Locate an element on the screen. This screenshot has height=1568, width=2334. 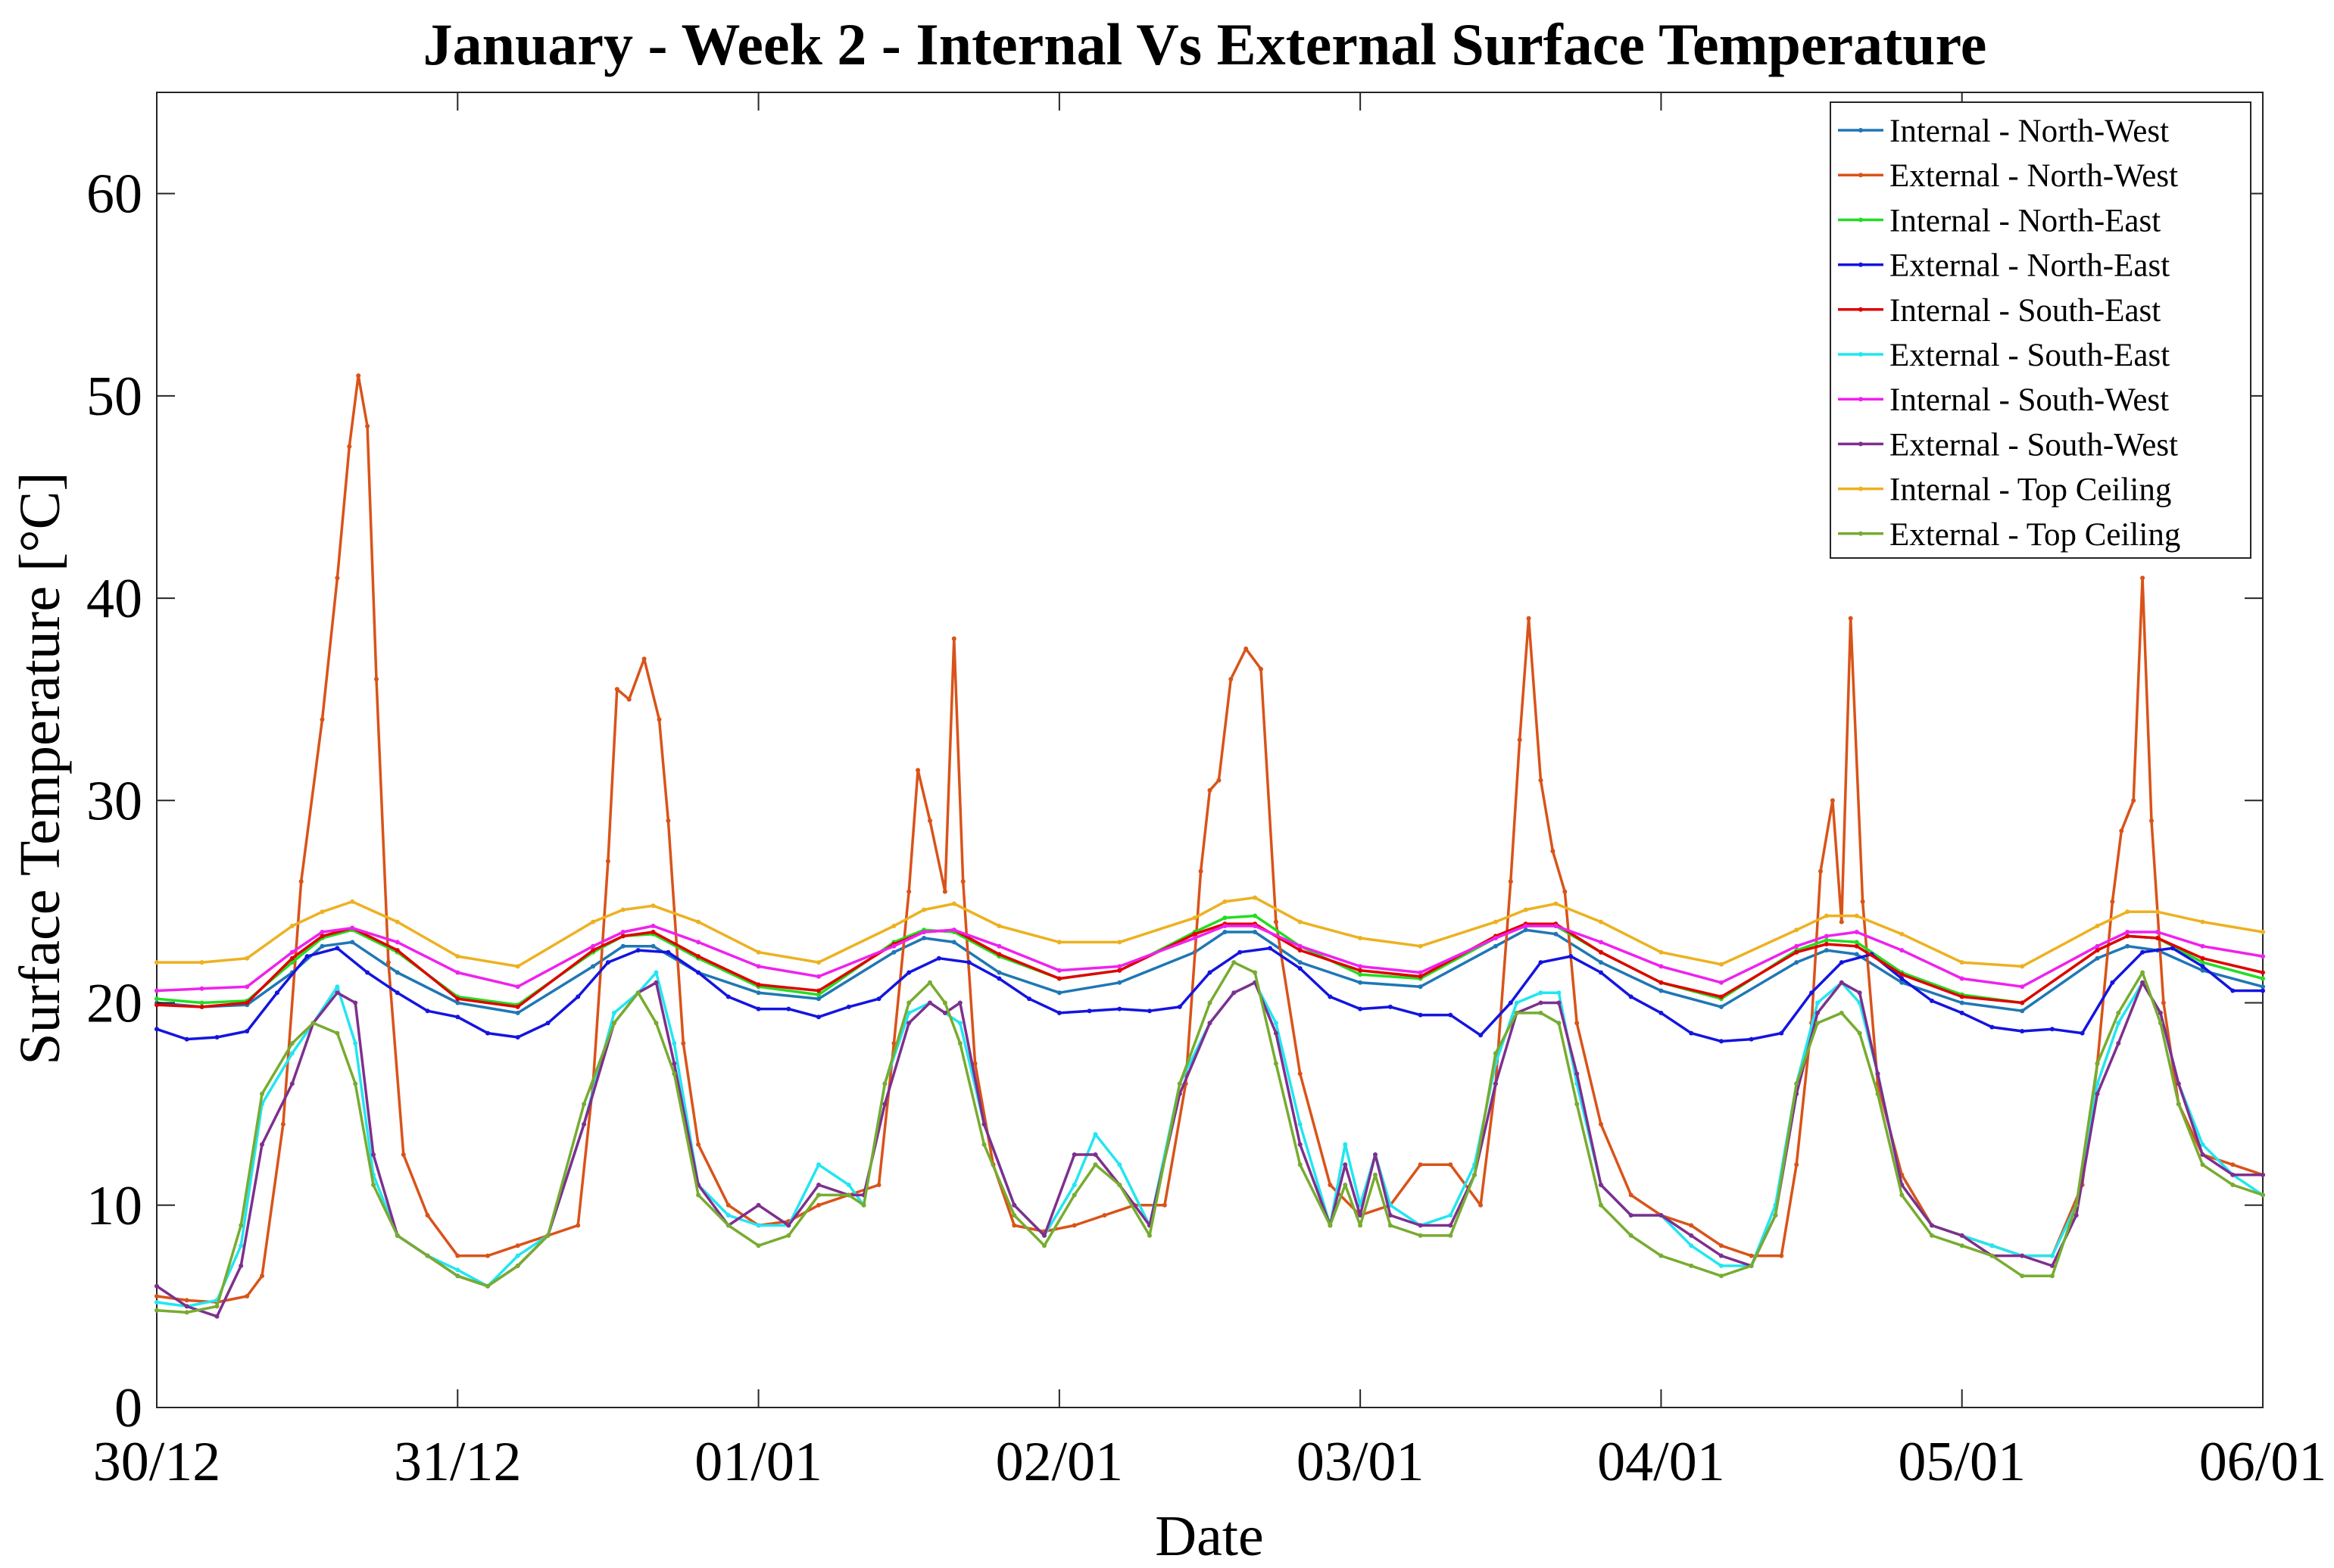
legend-item: Internal - South-East is located at coordinates (1999, 311).